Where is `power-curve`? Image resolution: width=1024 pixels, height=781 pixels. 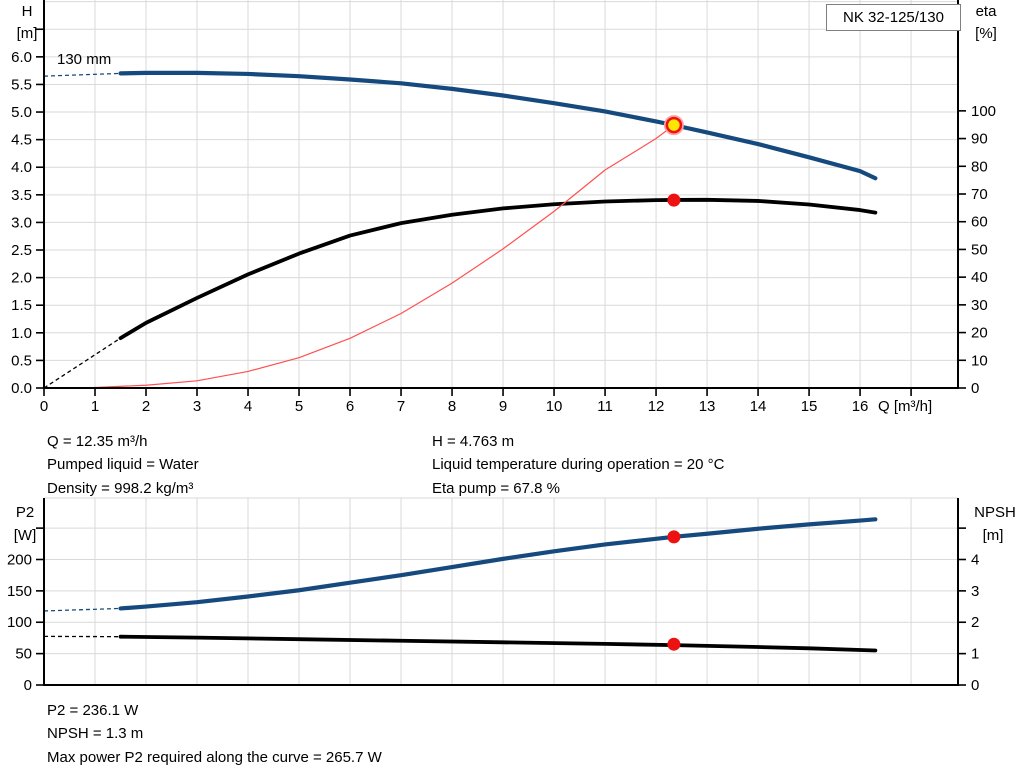 power-curve is located at coordinates (498, 564).